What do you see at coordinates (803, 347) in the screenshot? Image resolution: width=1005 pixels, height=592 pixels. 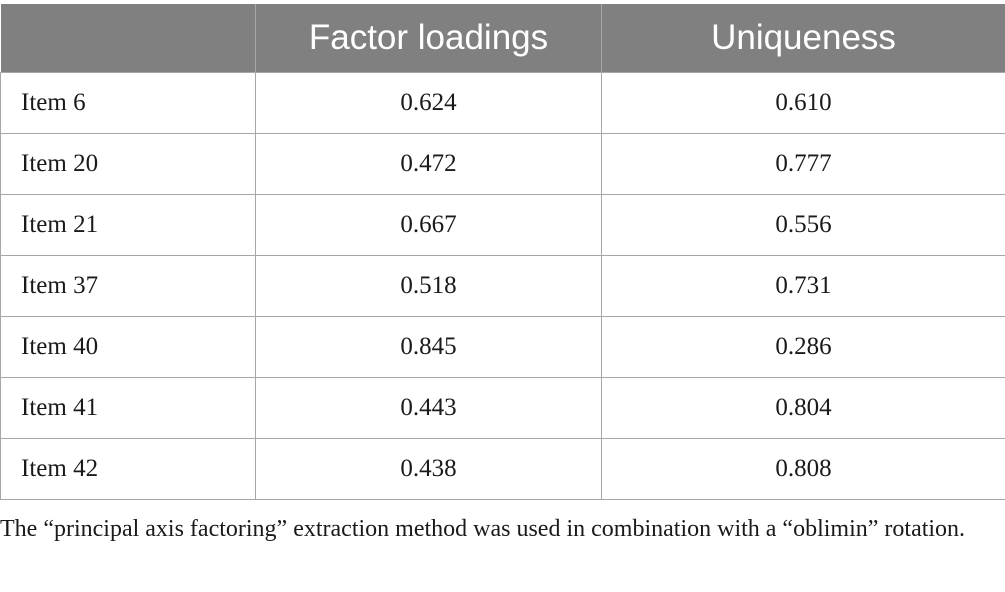 I see `uniqueness-cell: 0.286` at bounding box center [803, 347].